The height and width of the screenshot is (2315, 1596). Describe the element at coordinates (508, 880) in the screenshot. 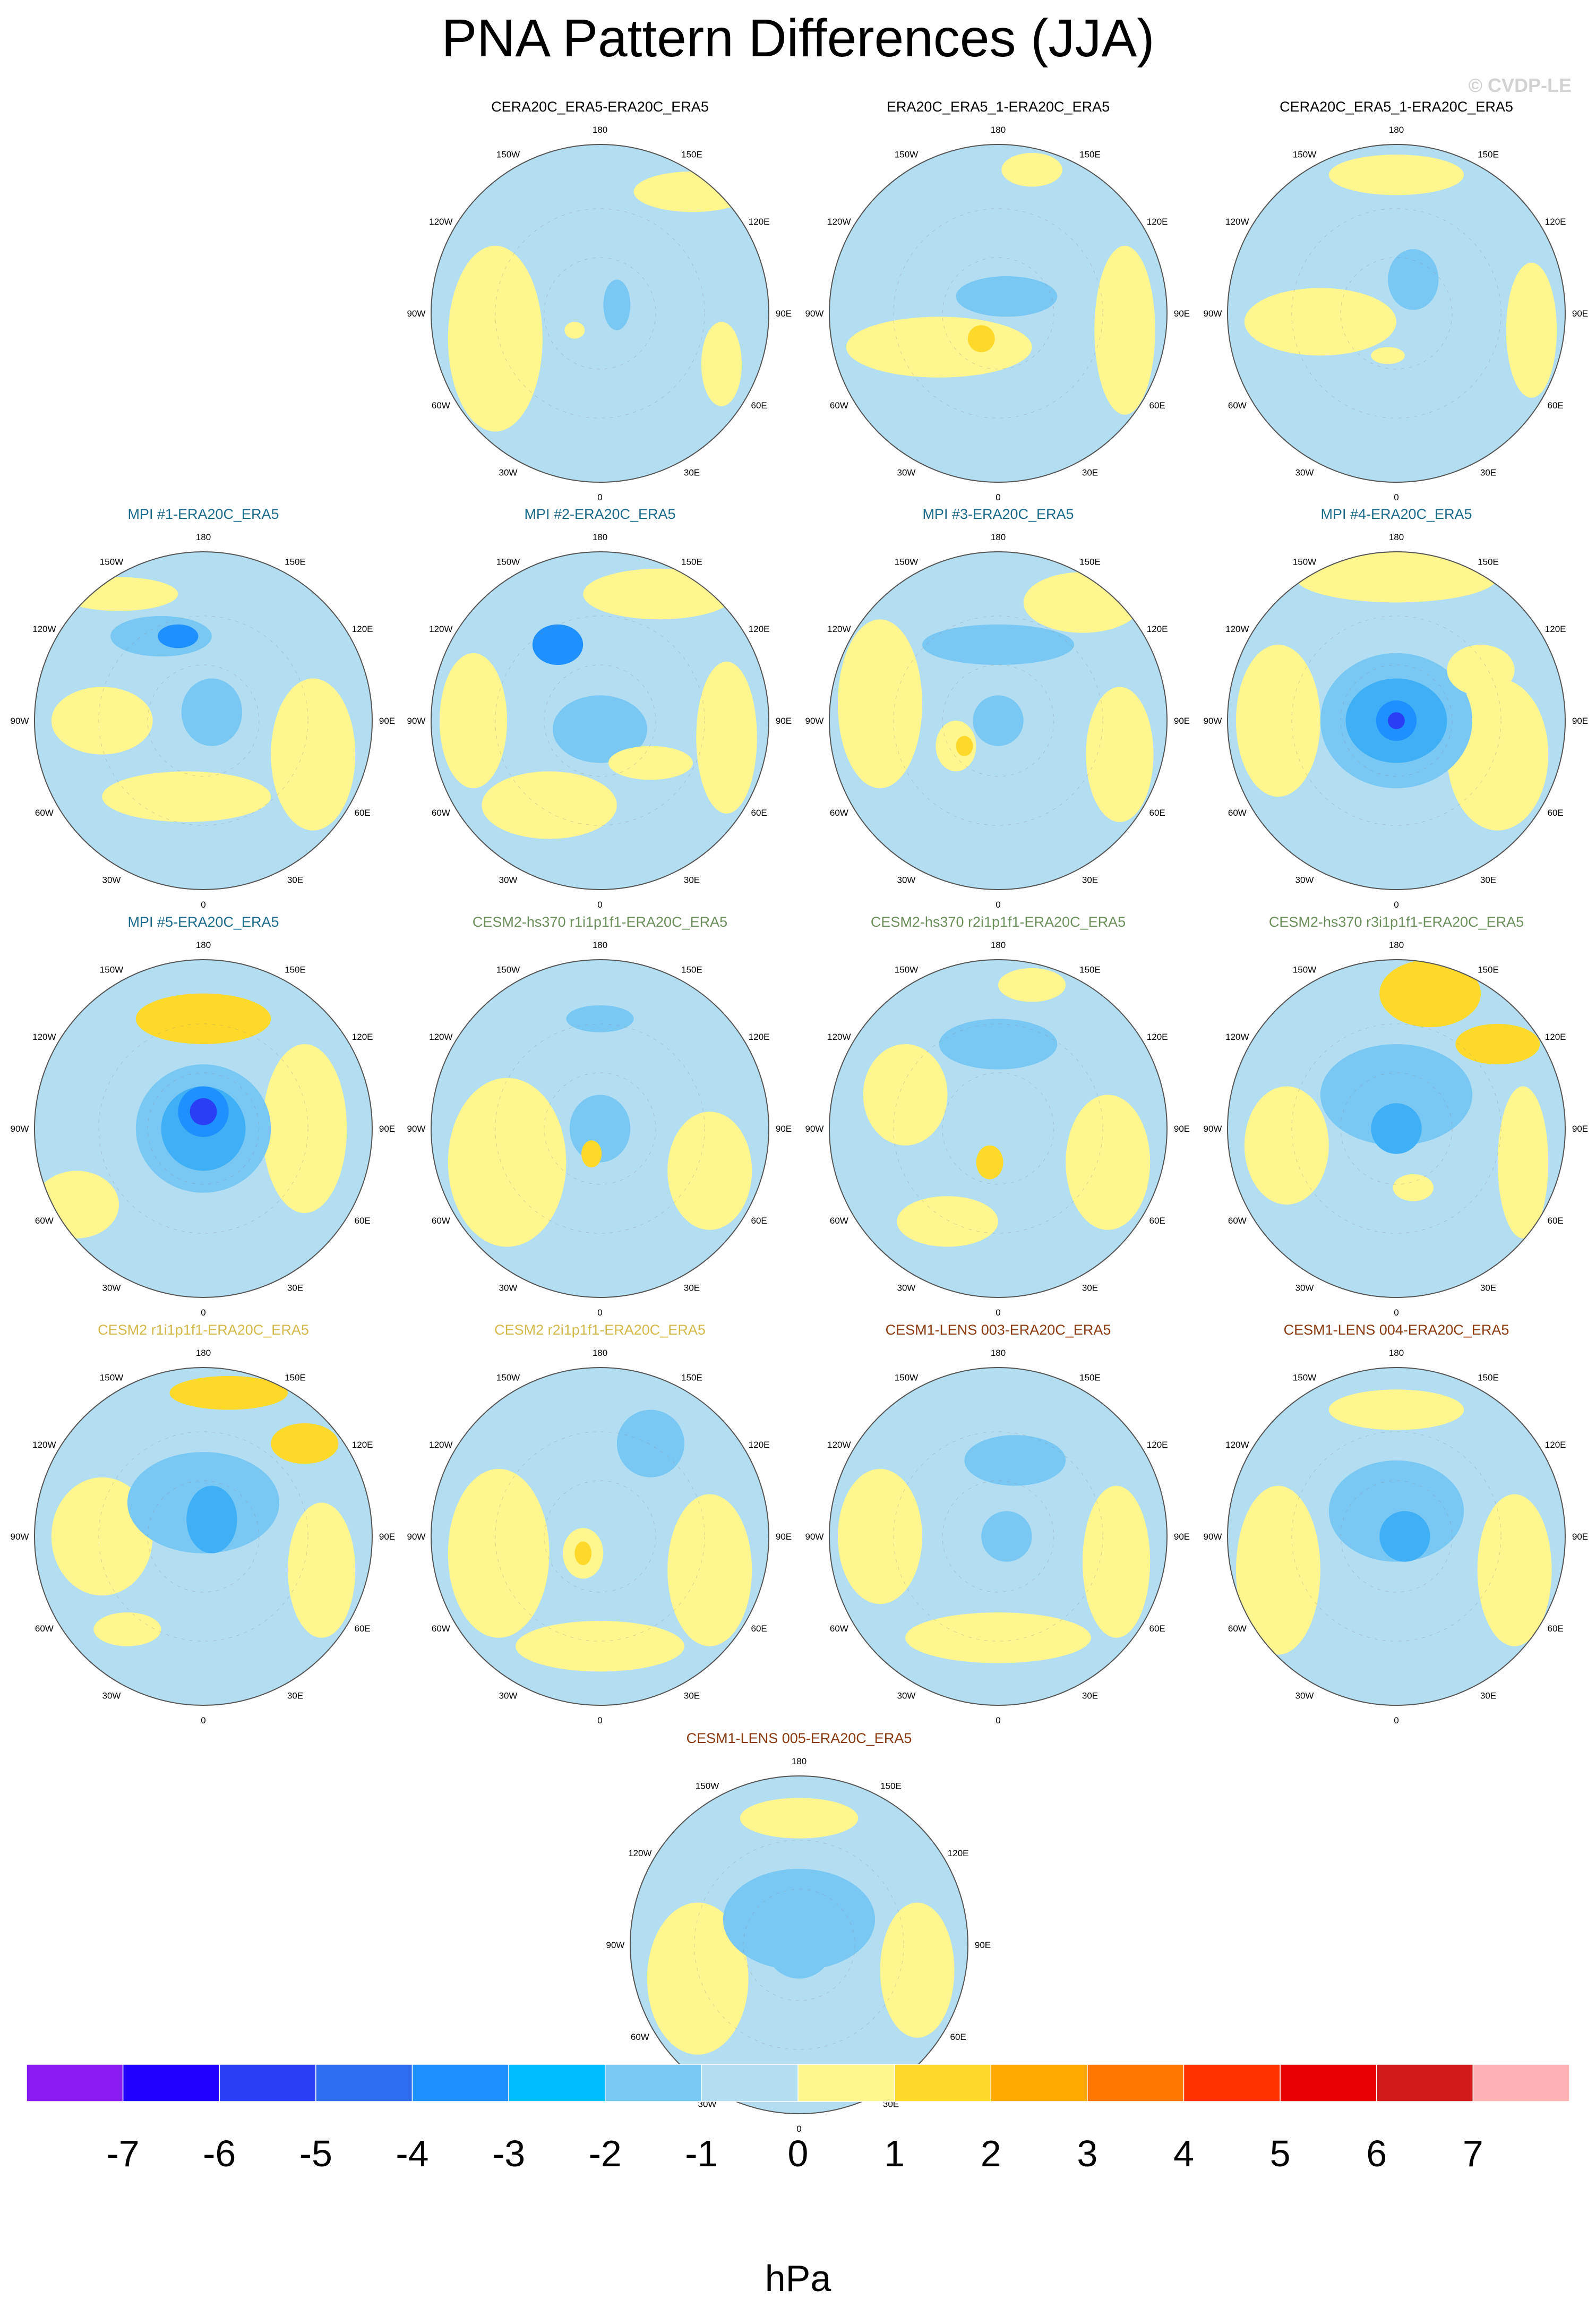

I see `longitude-label: 30W` at that location.